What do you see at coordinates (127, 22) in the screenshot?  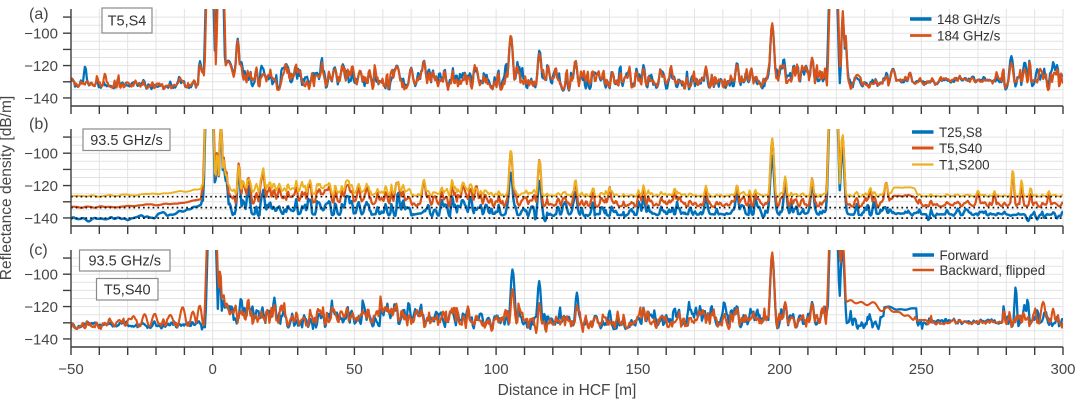 I see `svg-text: T5,S4` at bounding box center [127, 22].